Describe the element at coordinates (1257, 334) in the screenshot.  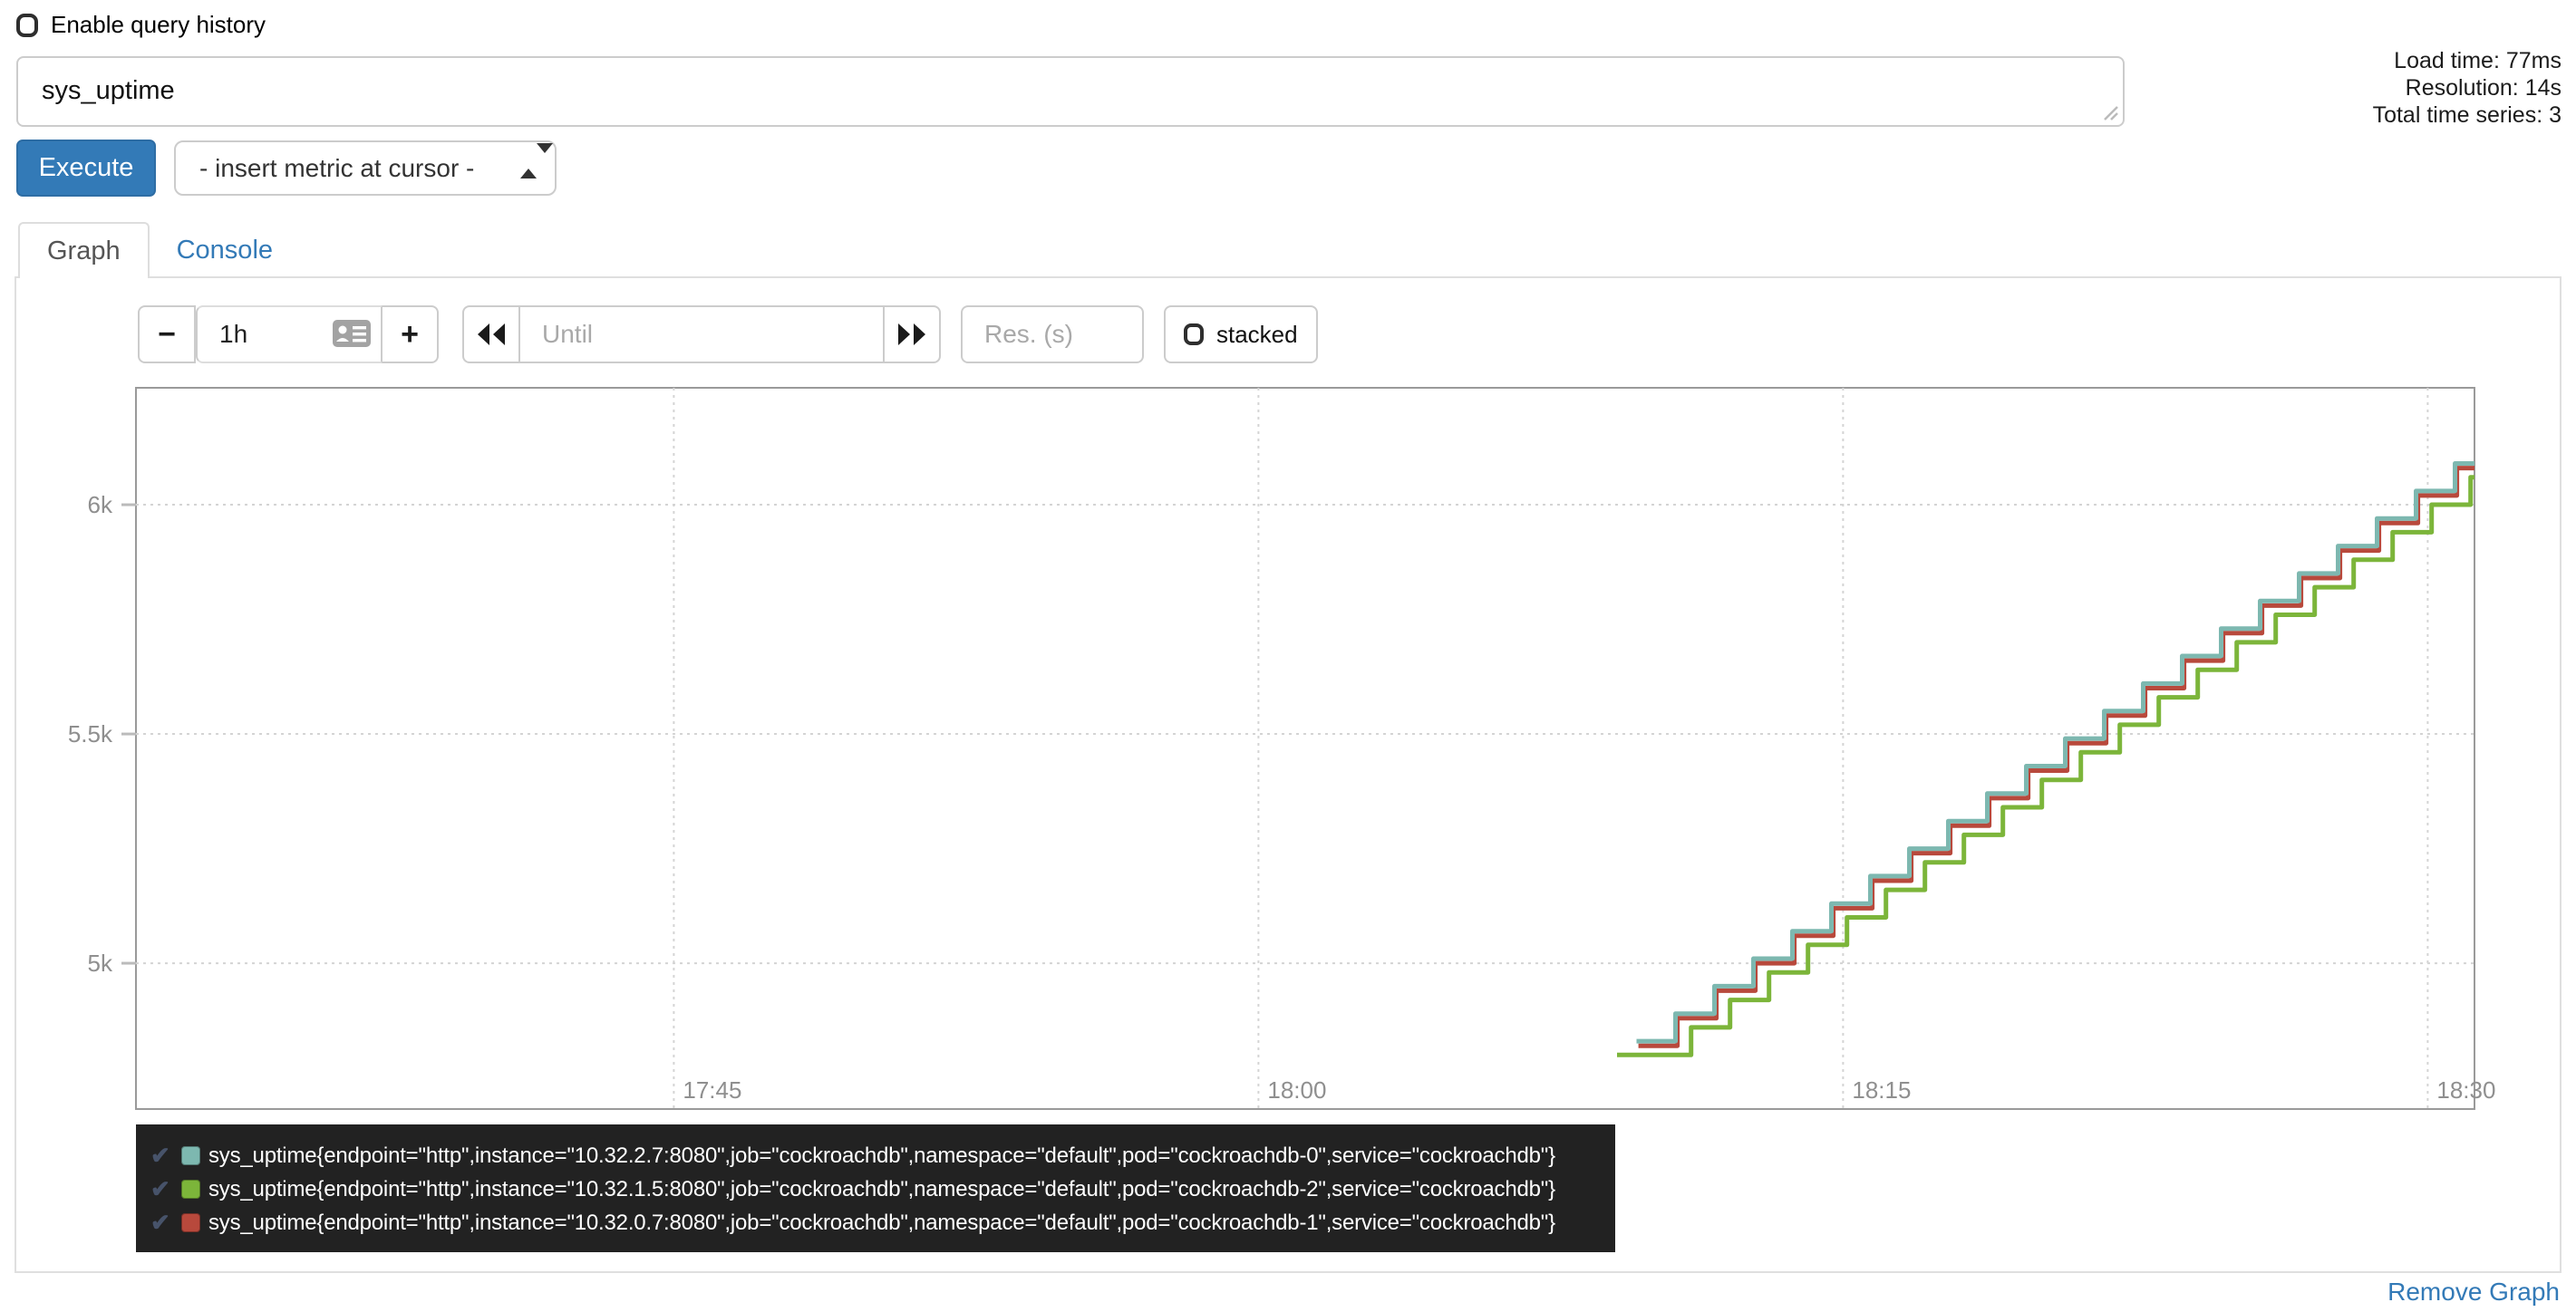
I see `stacked-label: stacked` at that location.